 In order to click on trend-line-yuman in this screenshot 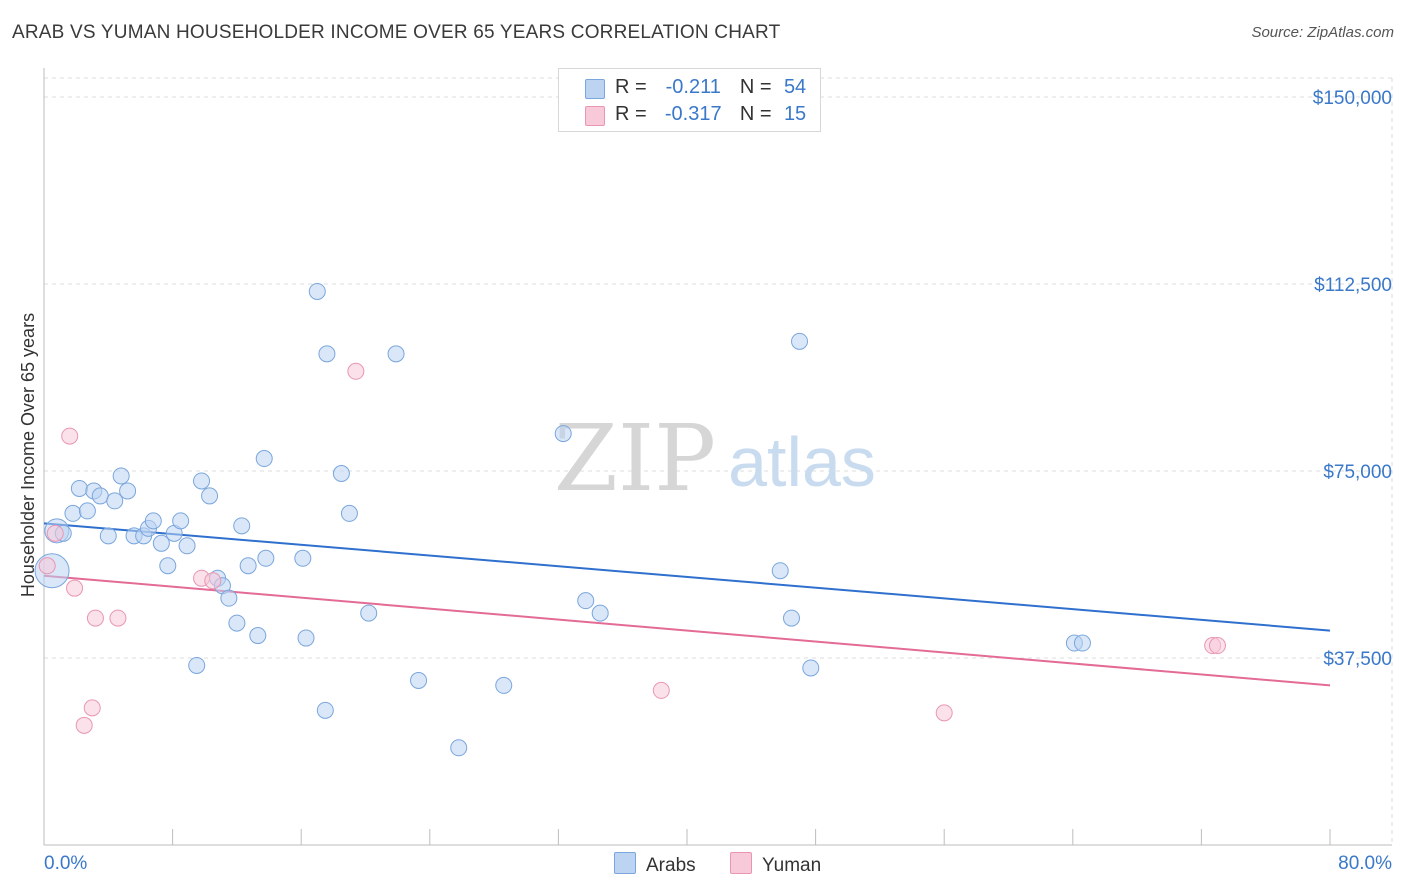, I will do `click(687, 630)`.